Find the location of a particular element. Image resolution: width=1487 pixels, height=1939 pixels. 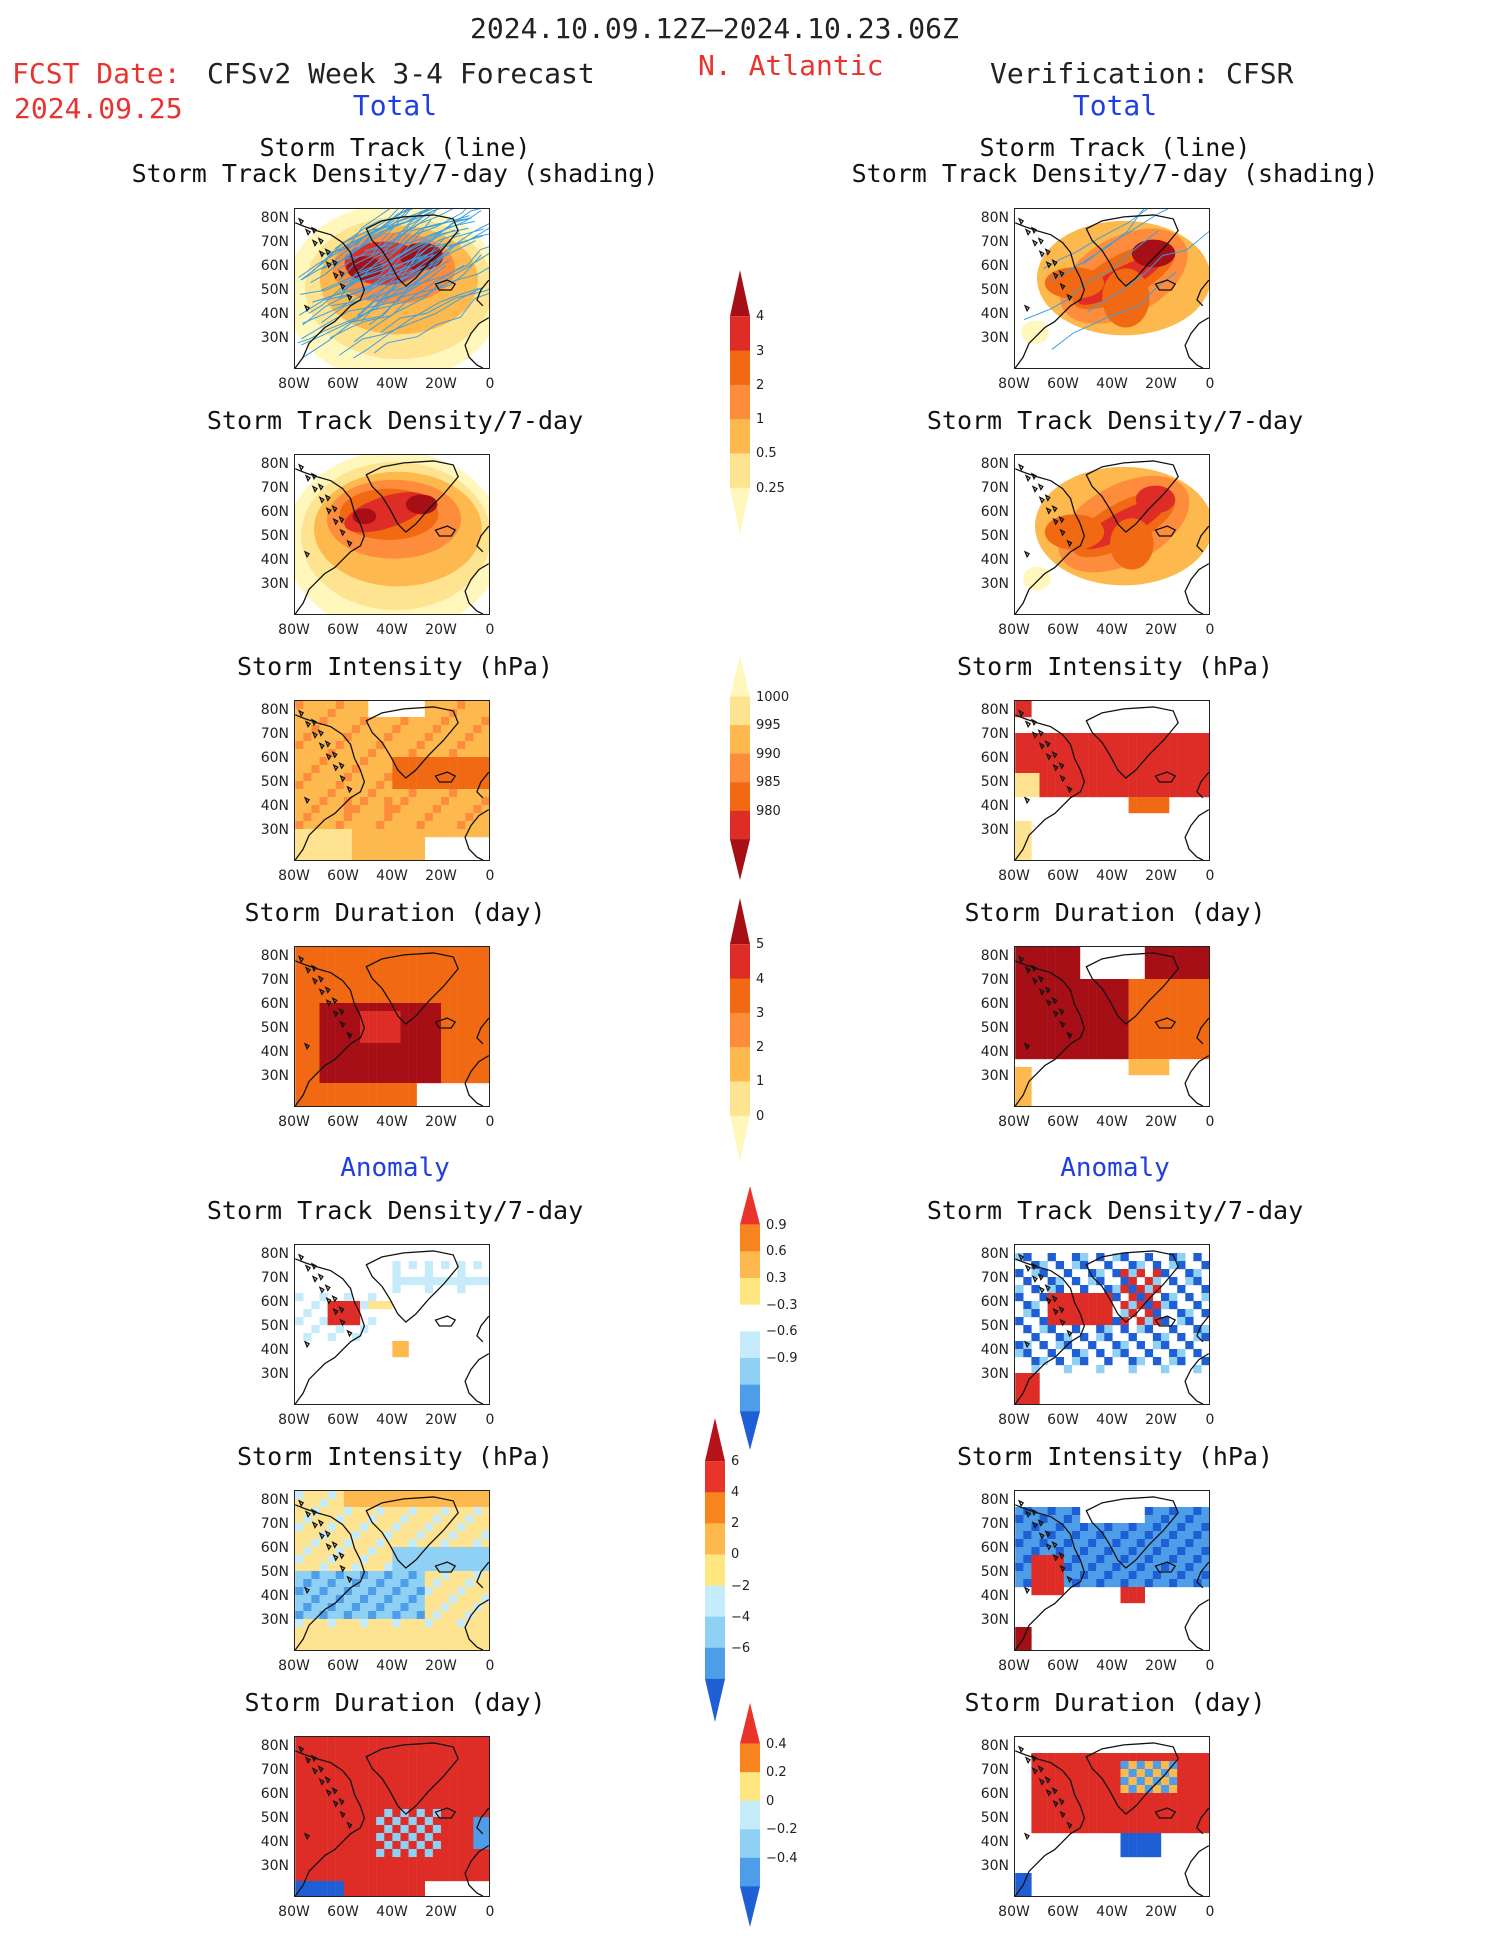

colorbar-label: 2 is located at coordinates (760, 1048).